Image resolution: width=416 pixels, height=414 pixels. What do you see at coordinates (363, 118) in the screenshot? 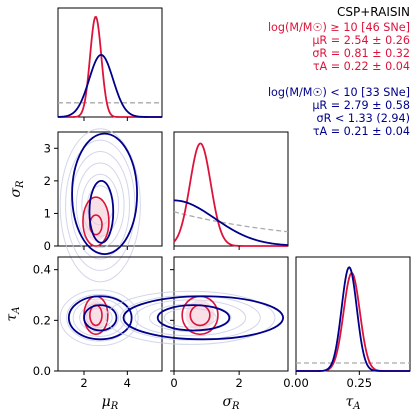
I see `legend-low-mass-sigma: σR < 1.33 (2.94)` at bounding box center [363, 118].